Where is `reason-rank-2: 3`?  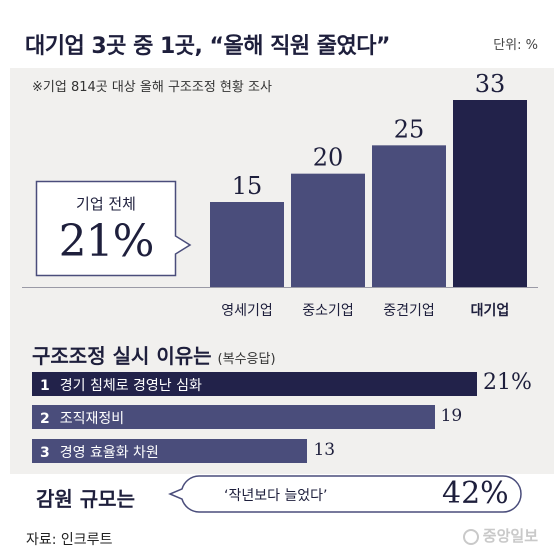
reason-rank-2: 3 is located at coordinates (45, 453).